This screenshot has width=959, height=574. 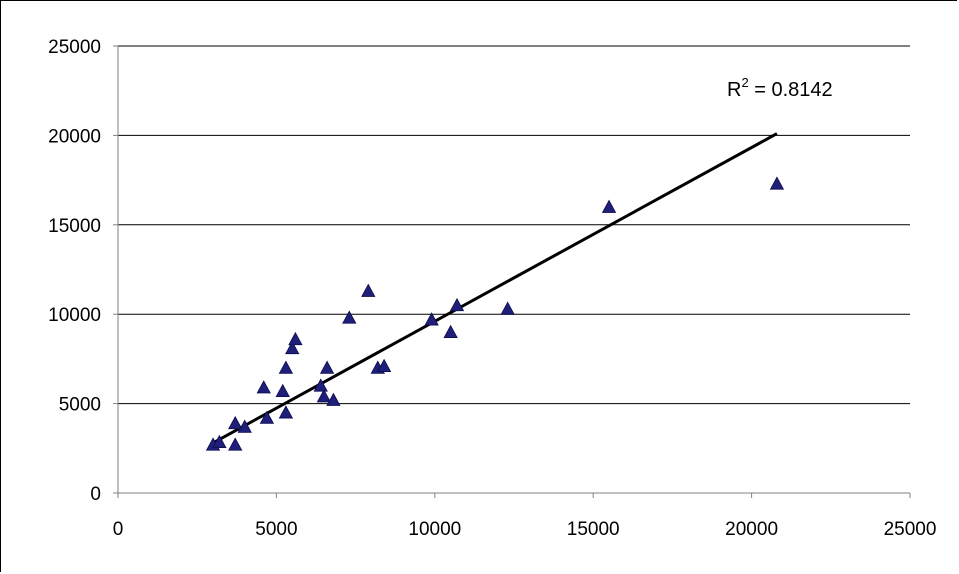 I want to click on x-tick-label: 20000, so click(x=751, y=529).